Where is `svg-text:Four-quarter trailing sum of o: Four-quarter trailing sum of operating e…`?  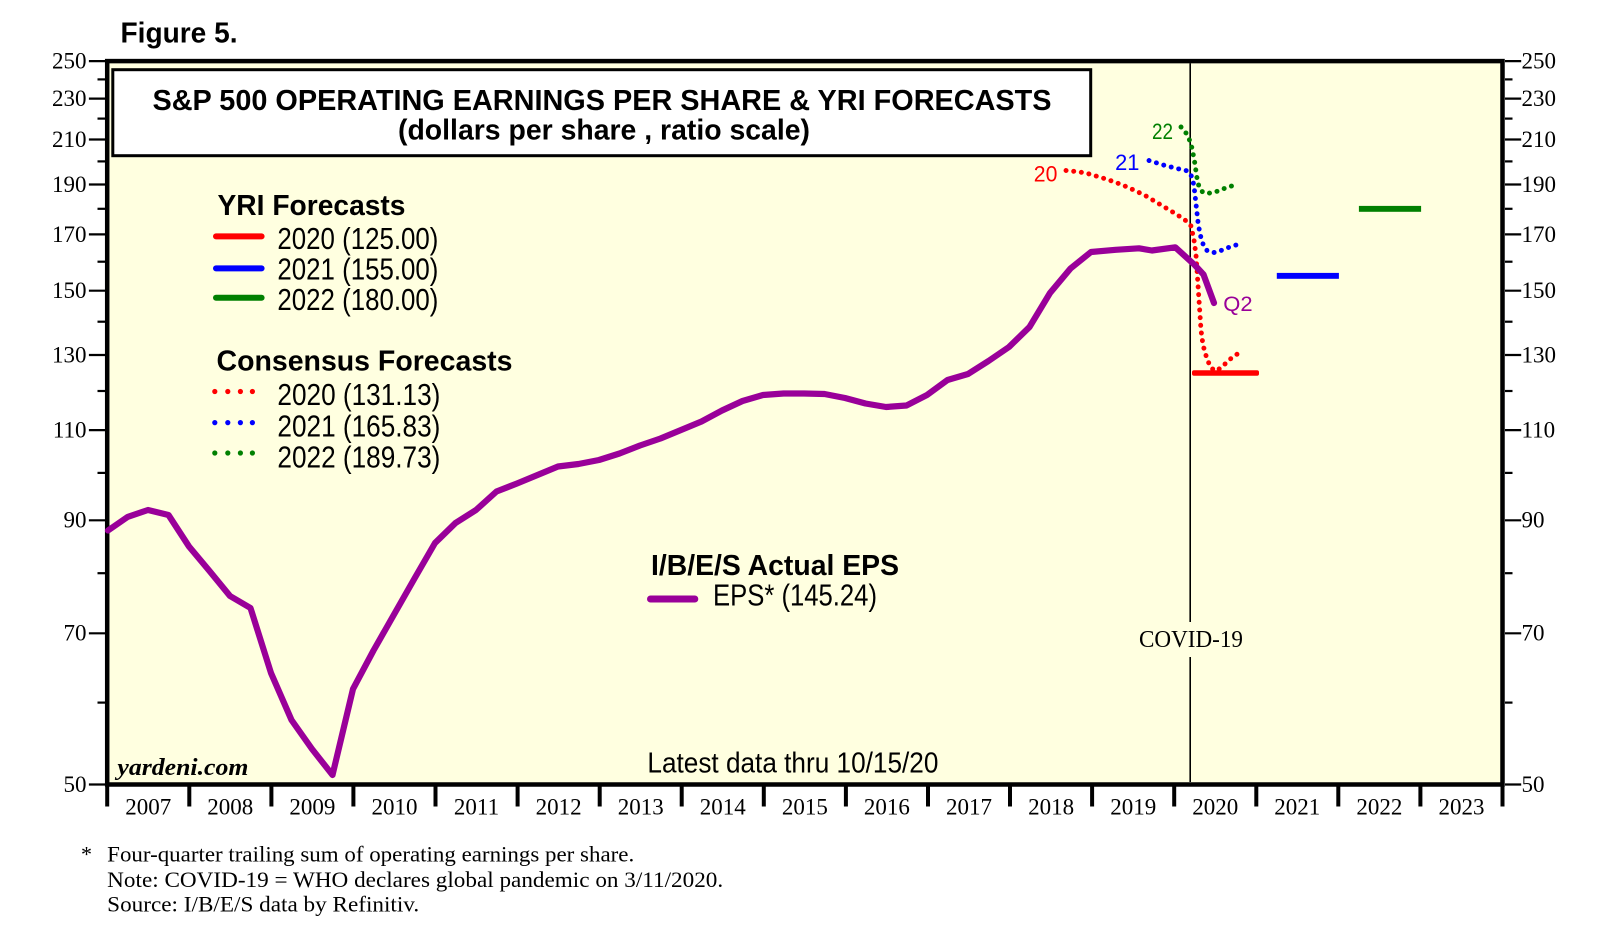
svg-text:Four-quarter trailing sum of o: Four-quarter trailing sum of operating e… is located at coordinates (370, 854).